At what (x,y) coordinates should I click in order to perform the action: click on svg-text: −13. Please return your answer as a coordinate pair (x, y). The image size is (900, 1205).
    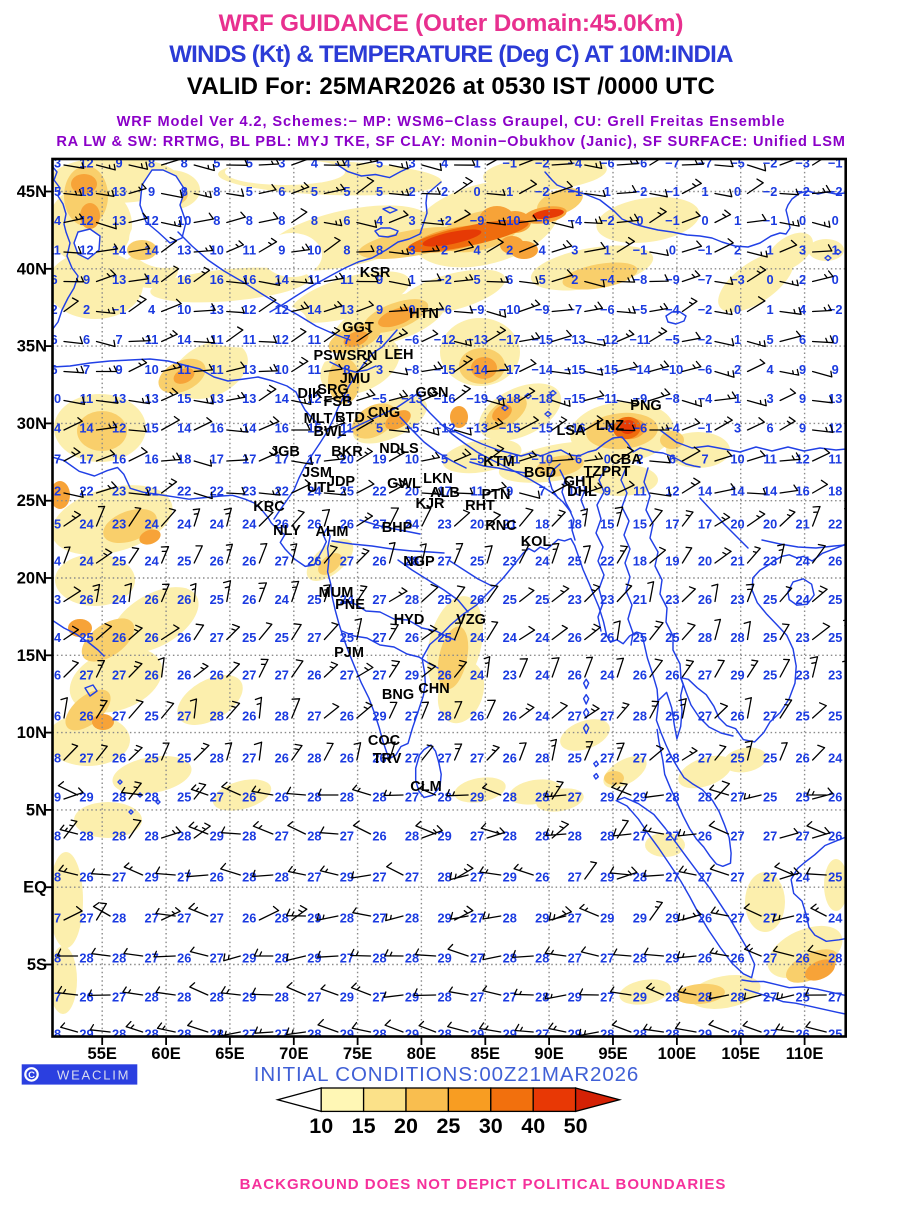
    Looking at the image, I should click on (575, 339).